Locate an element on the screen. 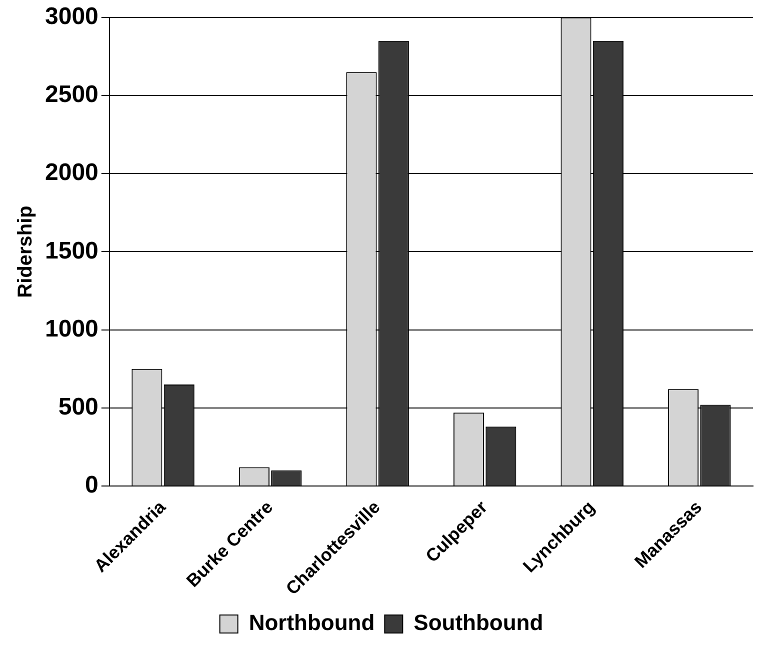  y-tick-label: 1000 is located at coordinates (71, 328).